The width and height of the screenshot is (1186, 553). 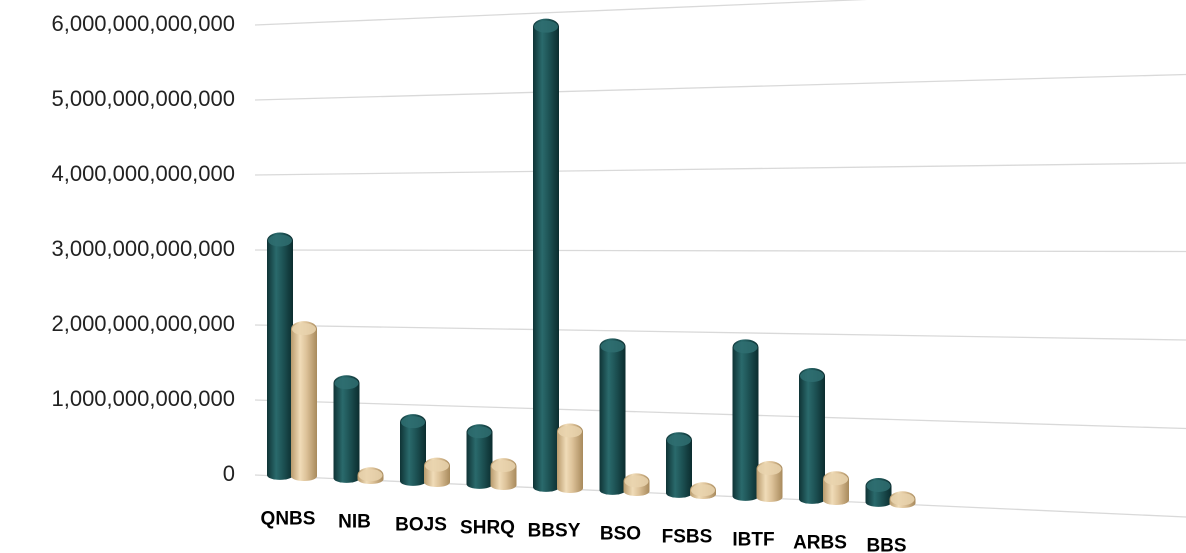 What do you see at coordinates (229, 473) in the screenshot?
I see `y-tick-label: 0` at bounding box center [229, 473].